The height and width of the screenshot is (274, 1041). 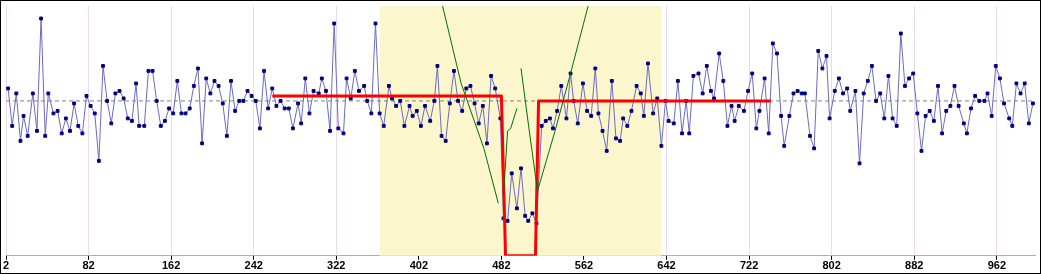 What do you see at coordinates (666, 265) in the screenshot?
I see `x-tick-label: 642` at bounding box center [666, 265].